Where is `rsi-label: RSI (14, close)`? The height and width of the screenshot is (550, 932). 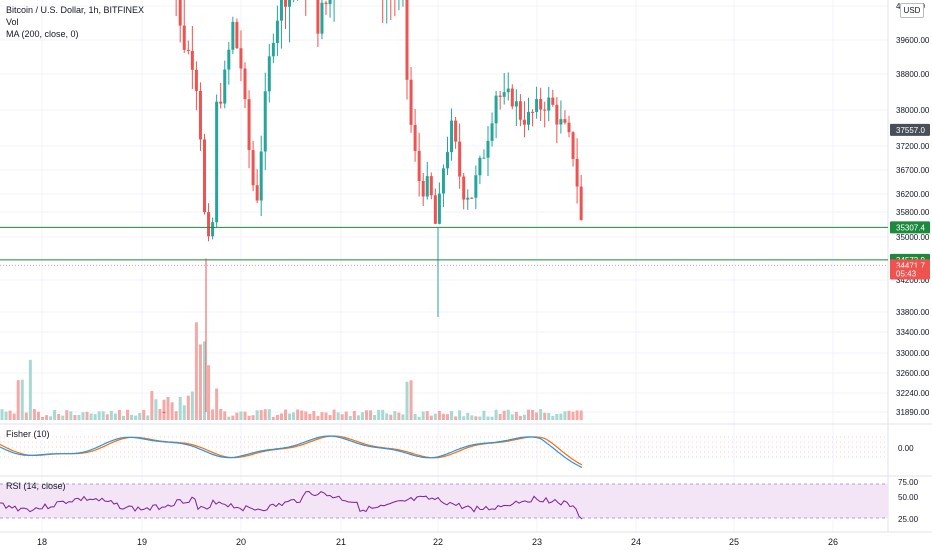
rsi-label: RSI (14, close) is located at coordinates (36, 486).